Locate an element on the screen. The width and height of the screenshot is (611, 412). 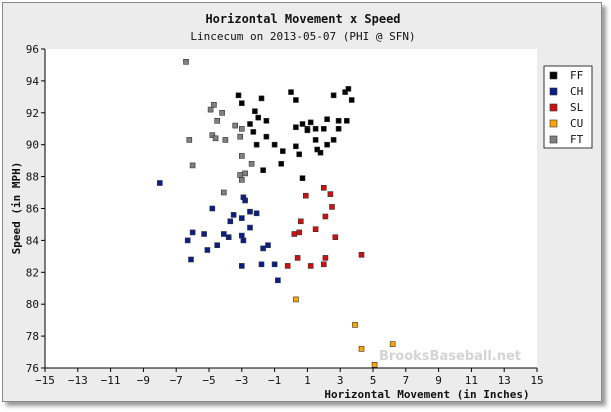
x-tick-label: 9 is located at coordinates (438, 380).